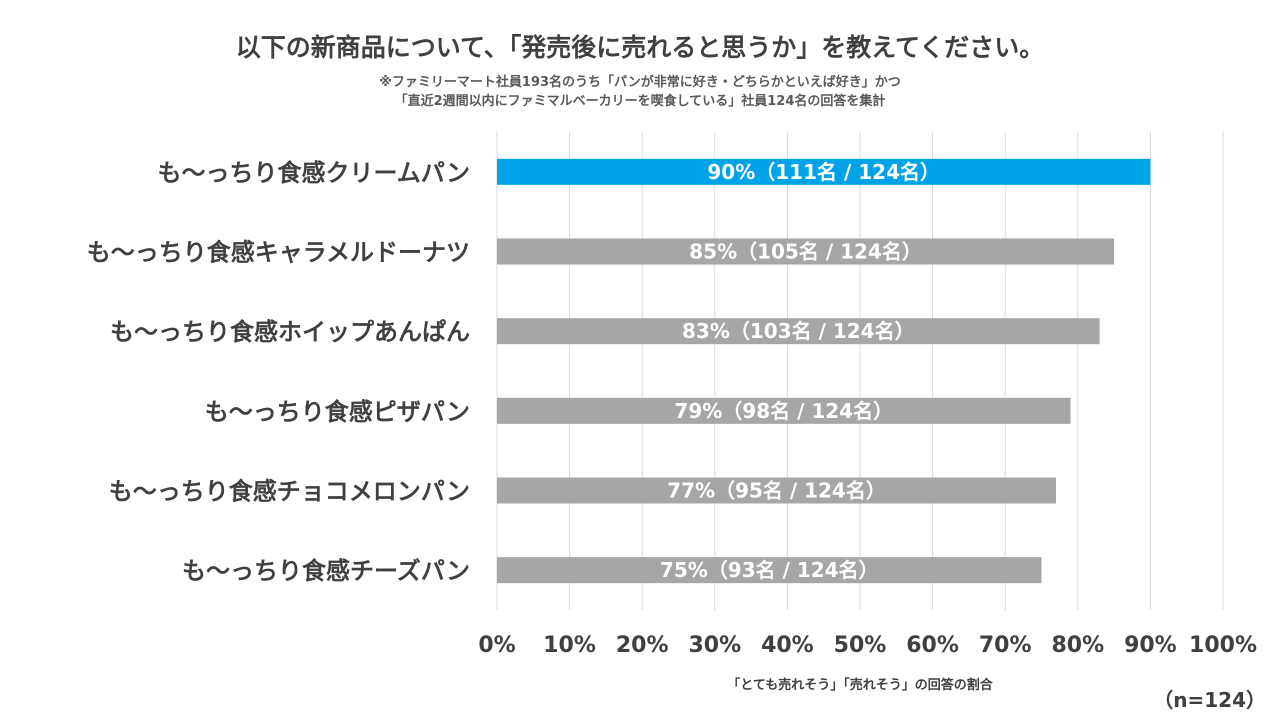  What do you see at coordinates (932, 645) in the screenshot?
I see `x-tick-label: 60%` at bounding box center [932, 645].